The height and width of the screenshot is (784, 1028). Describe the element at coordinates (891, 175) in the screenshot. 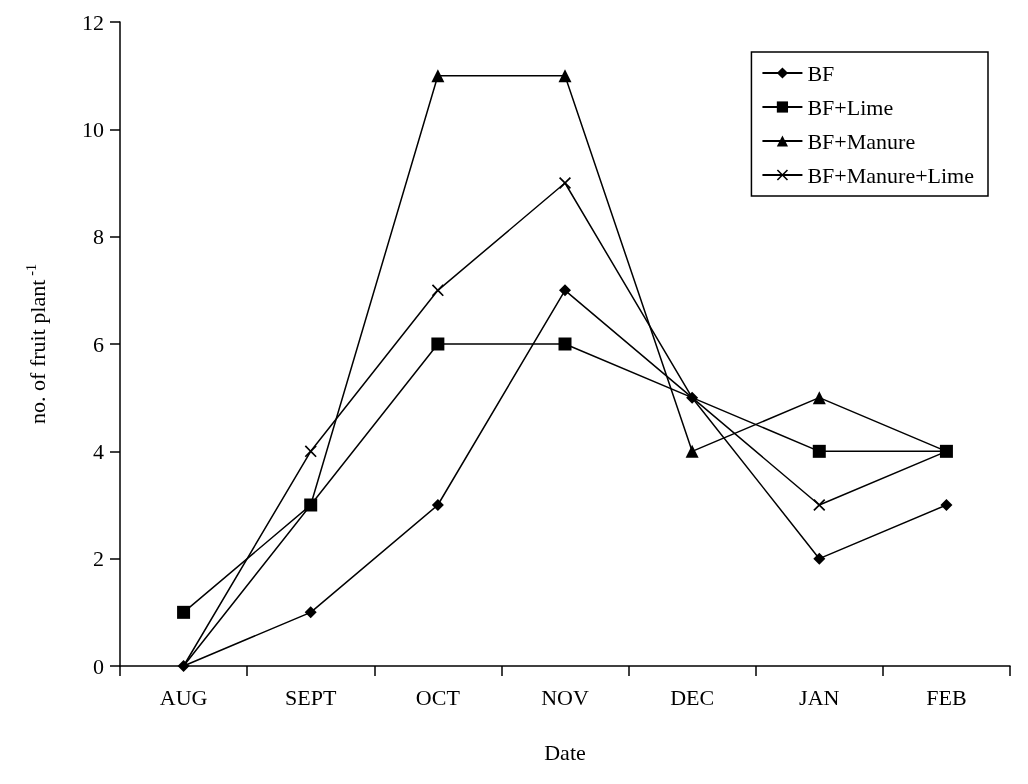

I see `legend-label: BF+Manure+Lime` at that location.